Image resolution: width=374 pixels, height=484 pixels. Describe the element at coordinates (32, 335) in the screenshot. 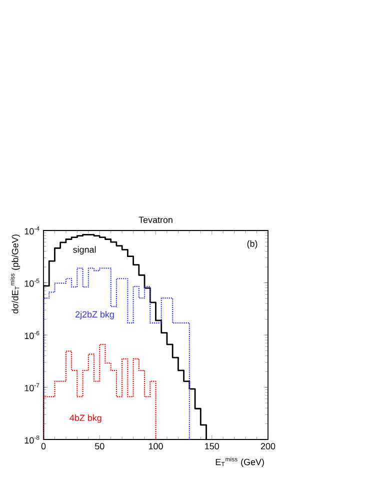

I see `y-tick-label: 10$^{-6}$` at that location.